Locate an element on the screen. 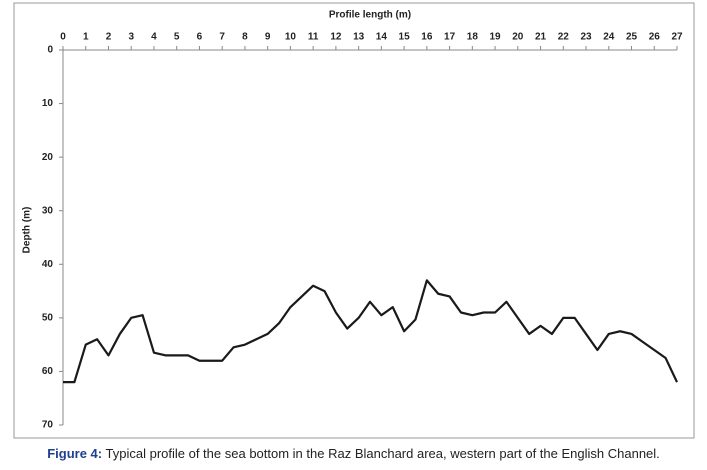 This screenshot has width=707, height=470. x-tick-label: 13 is located at coordinates (359, 37).